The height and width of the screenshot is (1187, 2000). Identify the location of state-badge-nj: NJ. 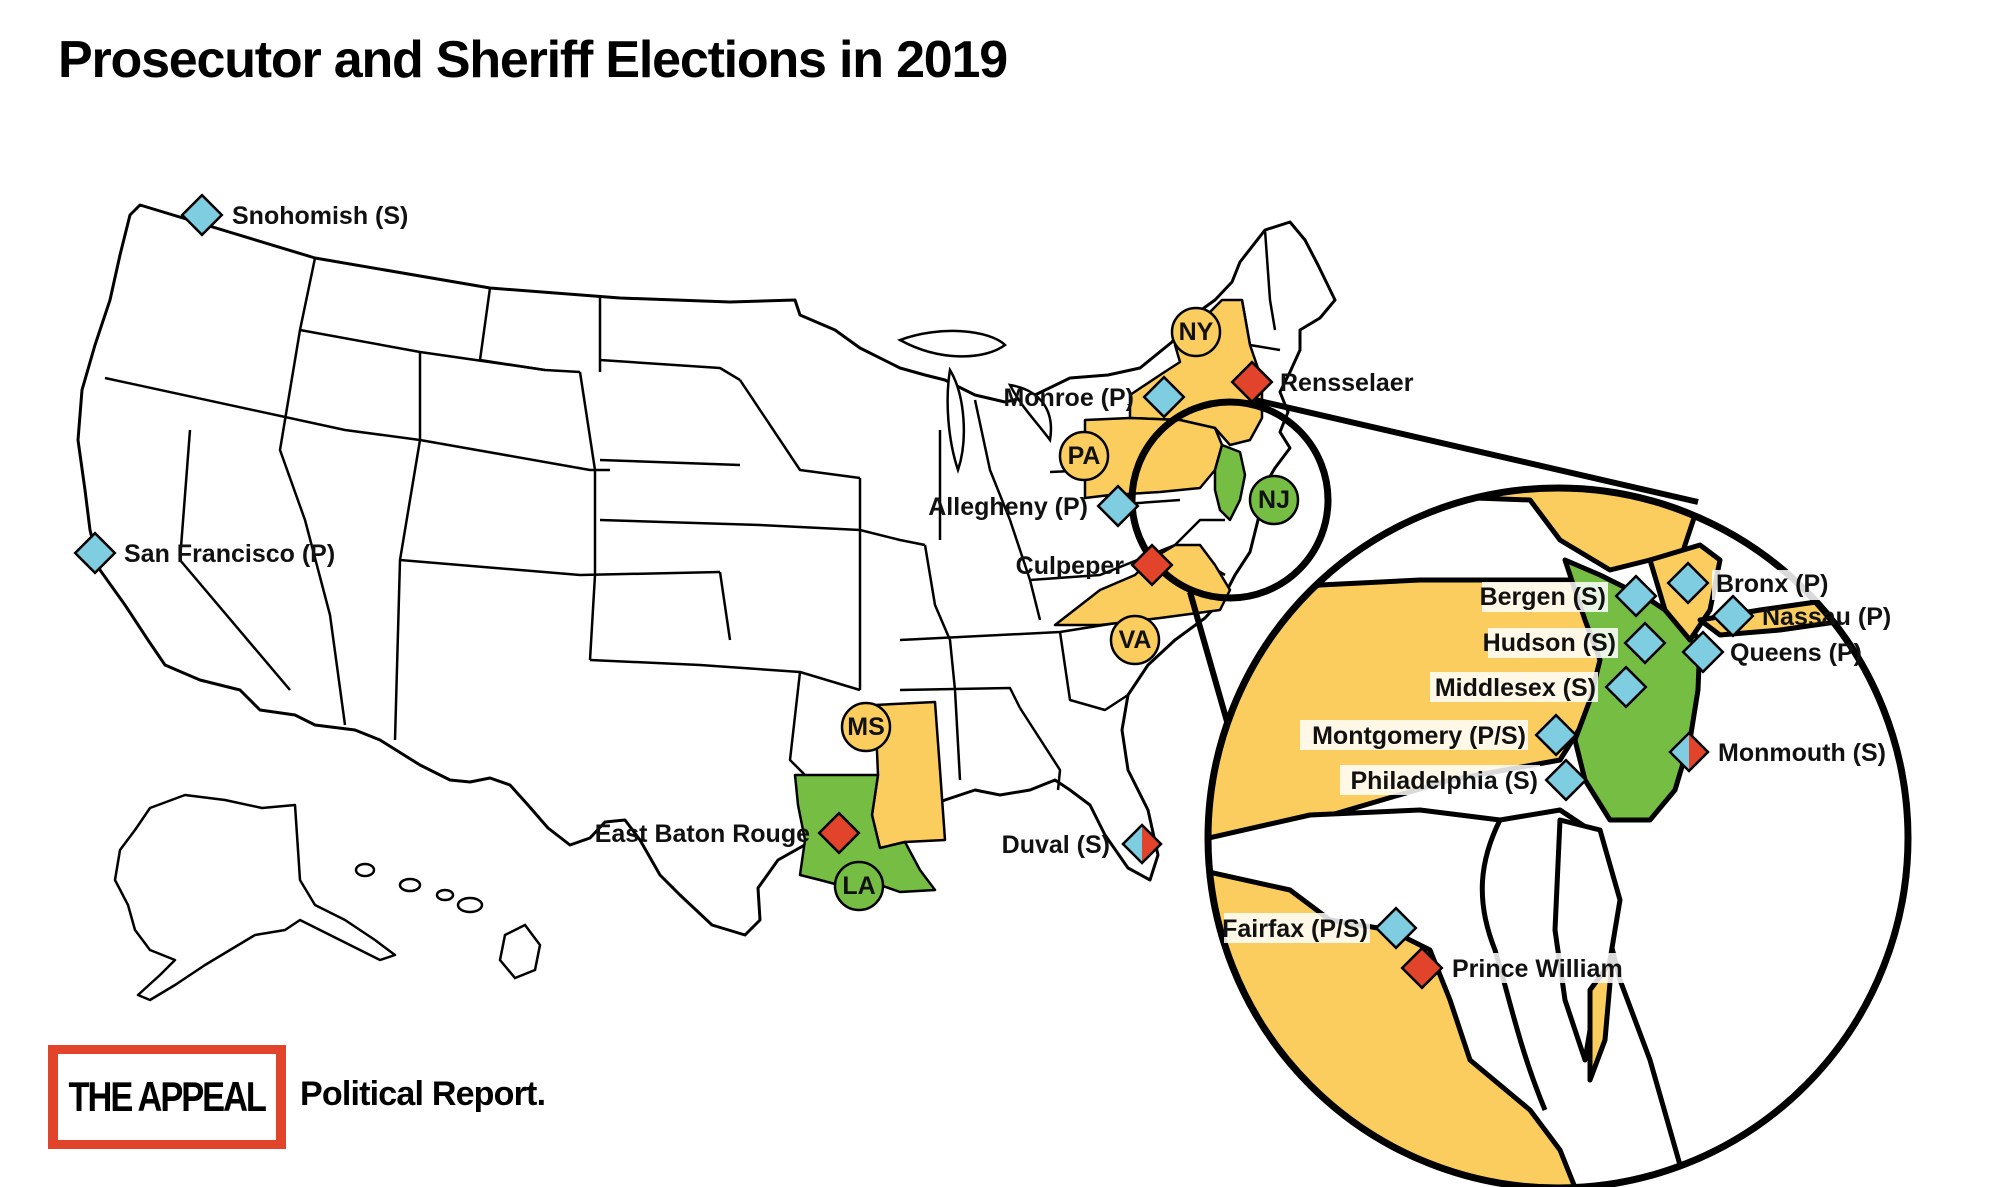
(1274, 500).